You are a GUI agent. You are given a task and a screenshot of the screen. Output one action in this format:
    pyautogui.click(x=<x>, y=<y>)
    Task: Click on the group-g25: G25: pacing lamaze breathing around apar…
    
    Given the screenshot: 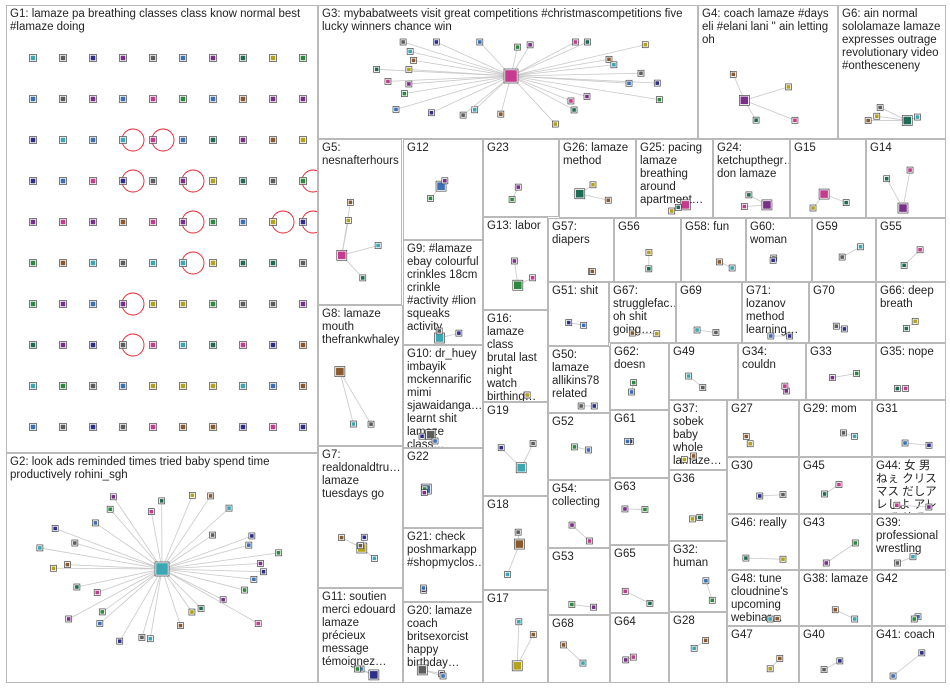 What is the action you would take?
    pyautogui.click(x=674, y=178)
    